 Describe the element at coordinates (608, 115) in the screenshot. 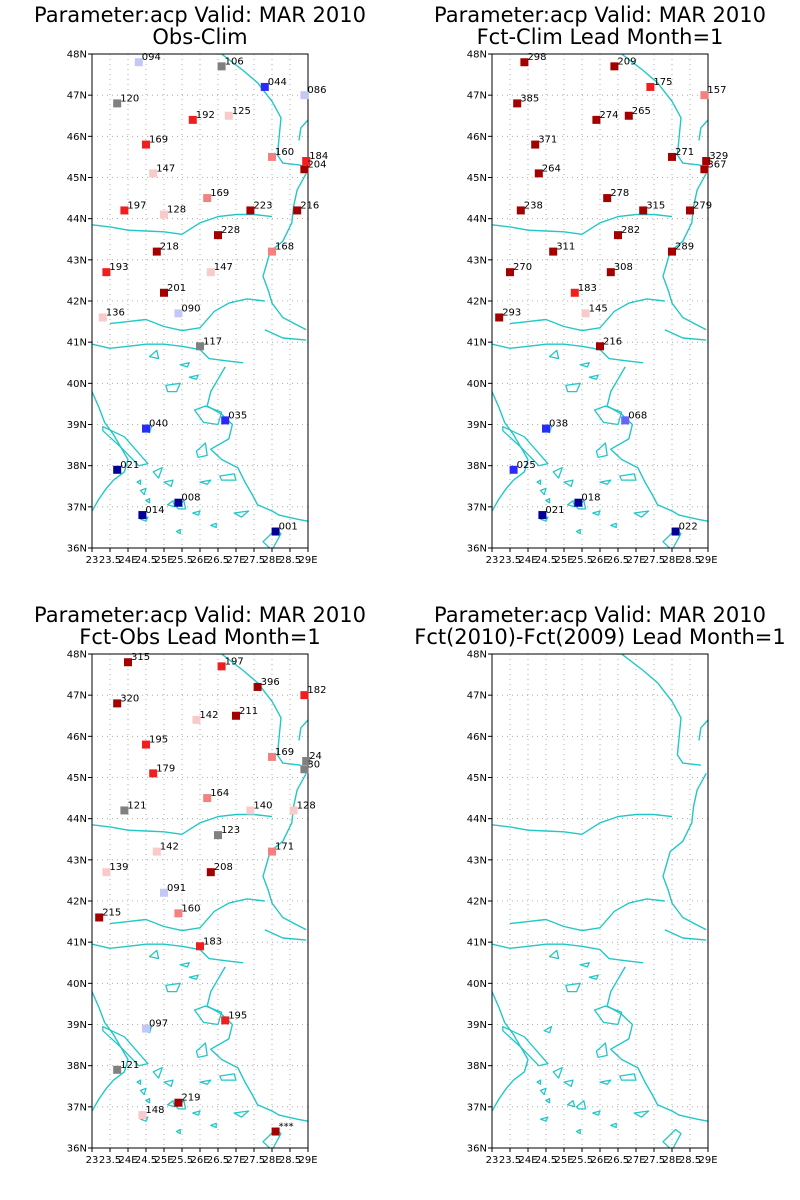

I see `station-value-label: 274` at that location.